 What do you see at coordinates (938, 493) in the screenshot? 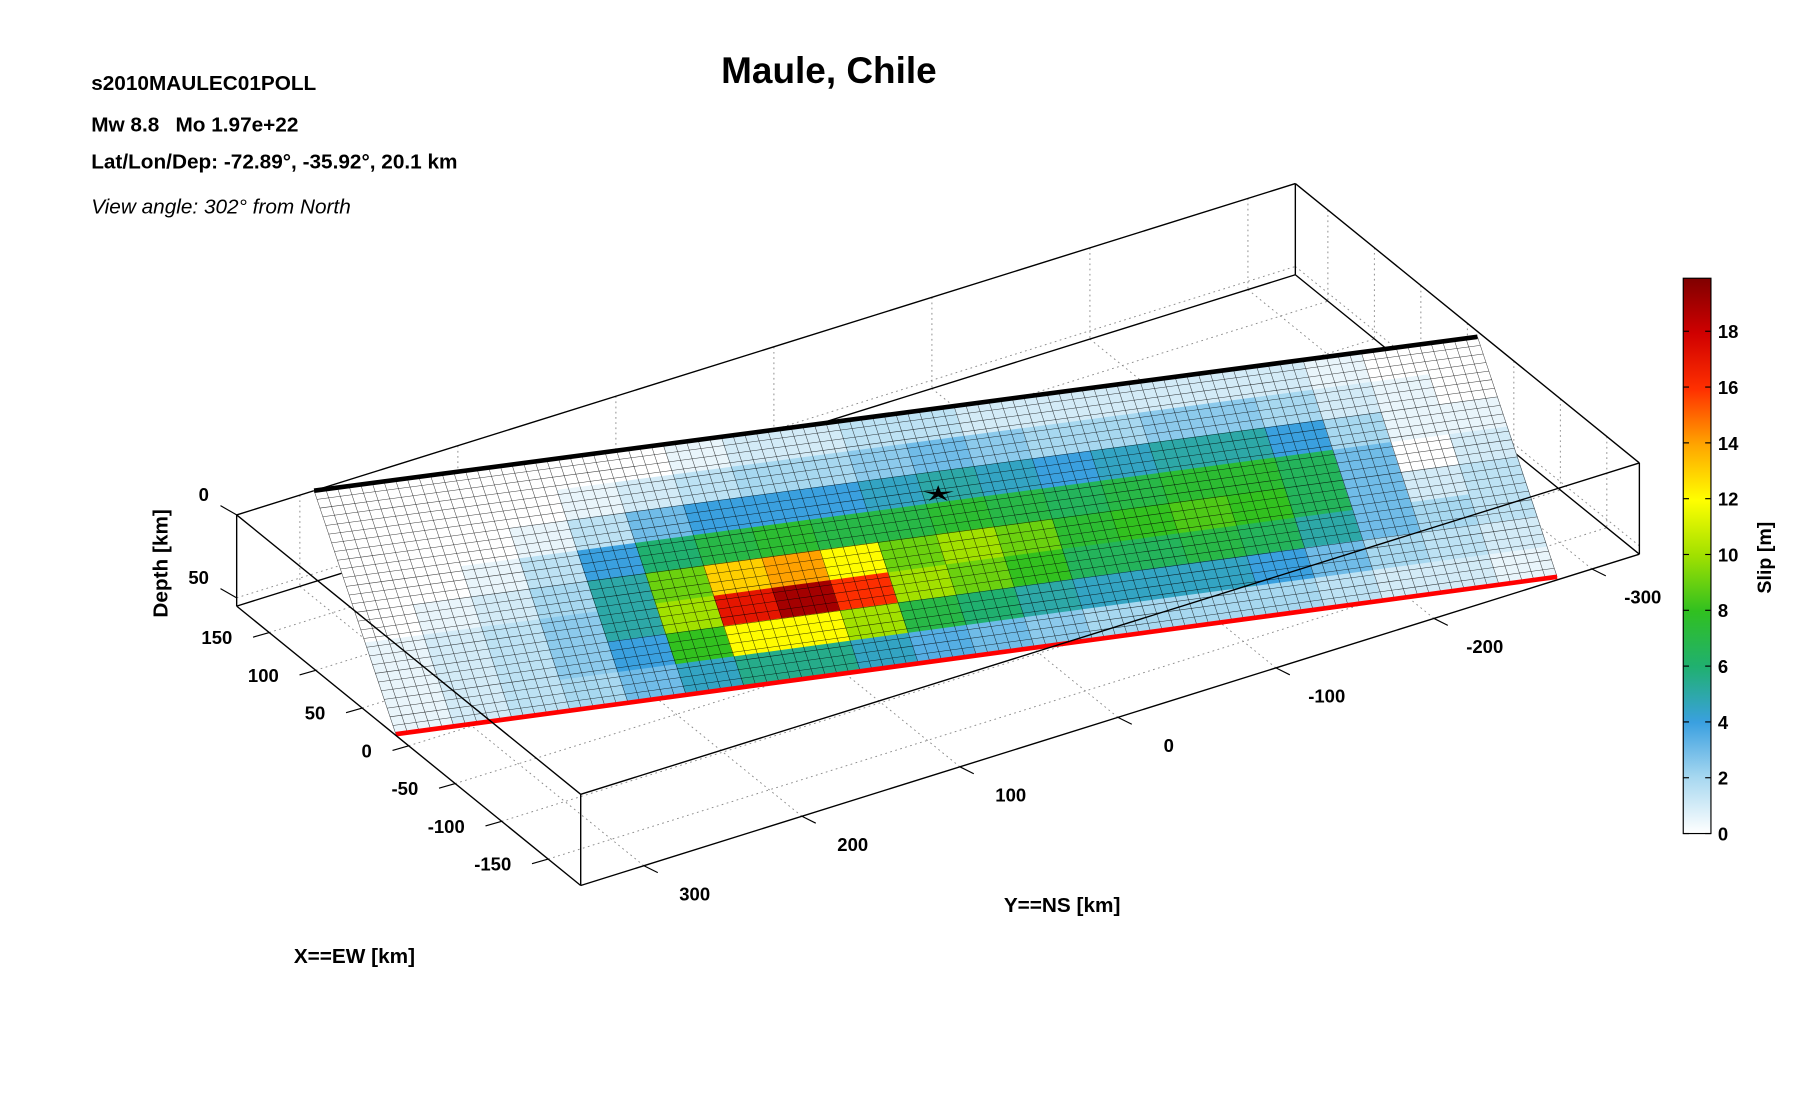
I see `hypocenter` at bounding box center [938, 493].